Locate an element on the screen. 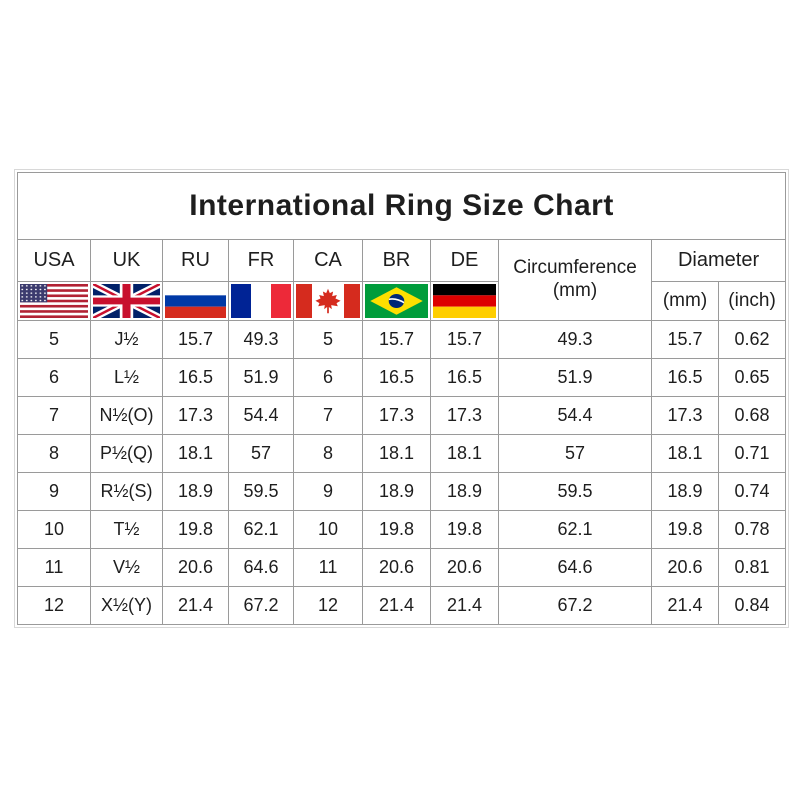  table-row: 7 N½(O) 17.3 54.4 7 17.3 17.3 54.4 17.3 0.68 is located at coordinates (402, 415).